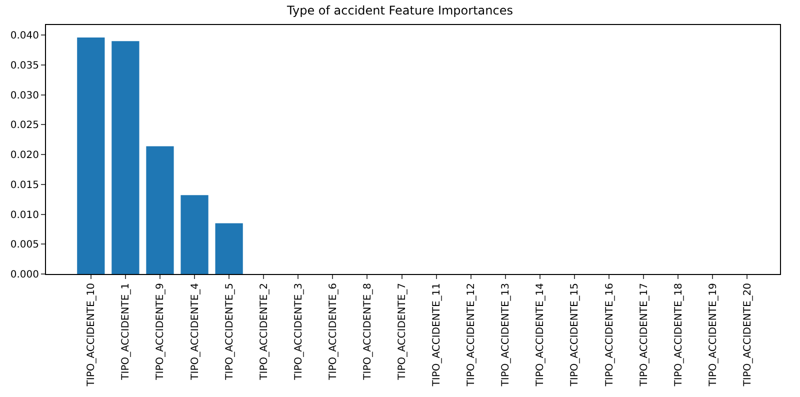 This screenshot has width=800, height=397. Describe the element at coordinates (264, 332) in the screenshot. I see `x-tick-label: TIPO_ACCIDENTE_2` at that location.